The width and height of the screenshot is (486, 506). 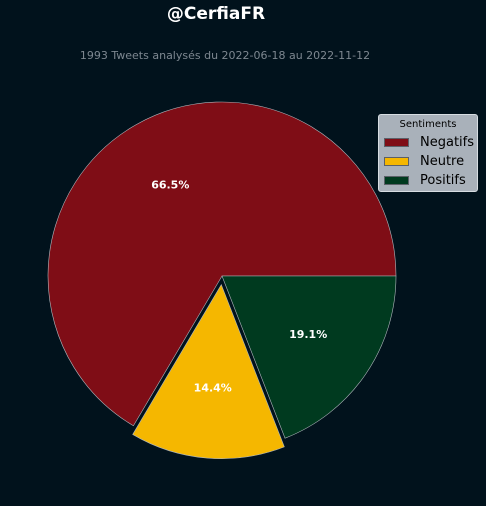 What do you see at coordinates (170, 184) in the screenshot?
I see `pie-label-negatifs: 66.5%` at bounding box center [170, 184].